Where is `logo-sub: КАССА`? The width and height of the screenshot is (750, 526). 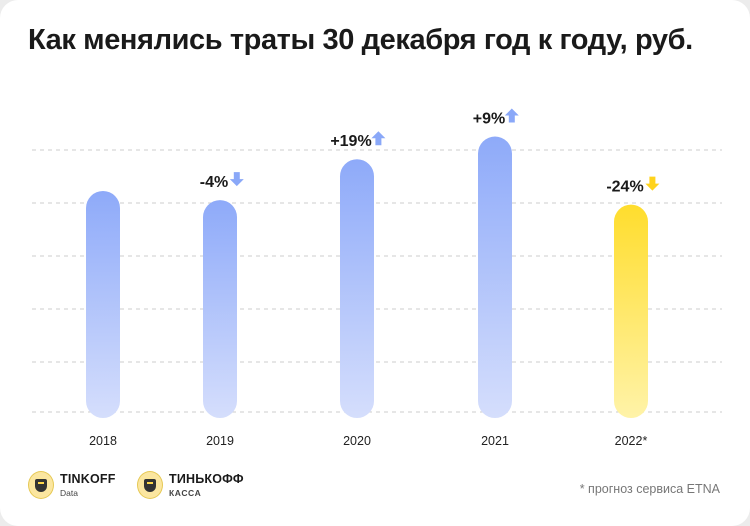 logo-sub: КАССА is located at coordinates (185, 492).